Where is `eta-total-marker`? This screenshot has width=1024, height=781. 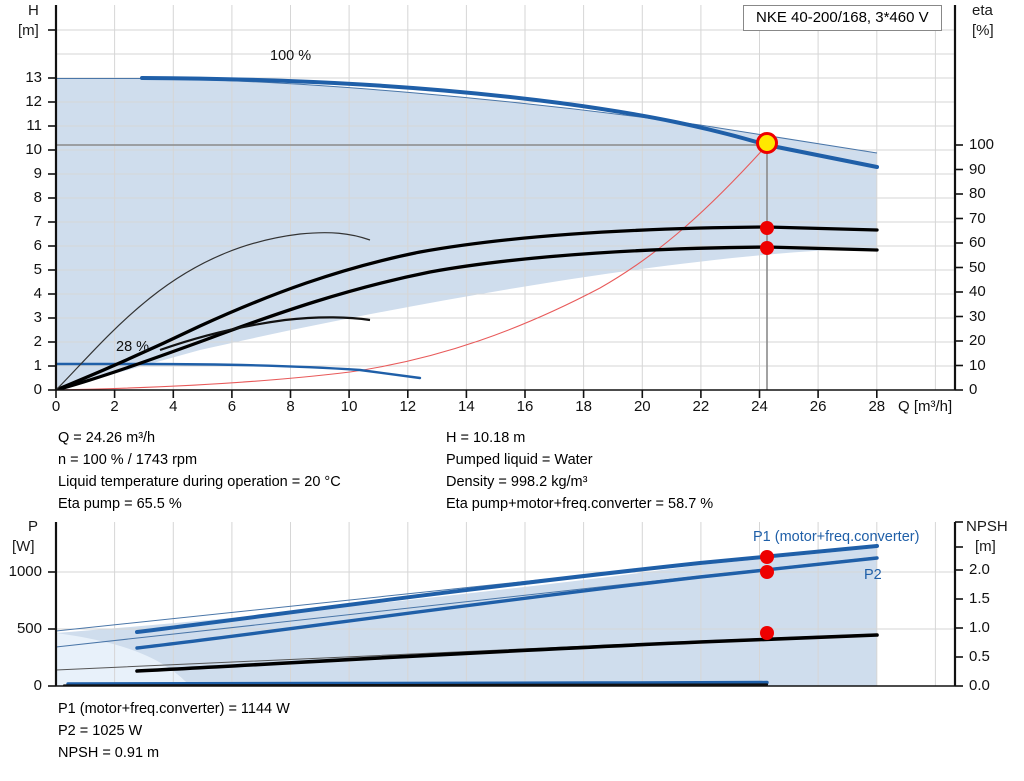
eta-total-marker is located at coordinates (767, 248).